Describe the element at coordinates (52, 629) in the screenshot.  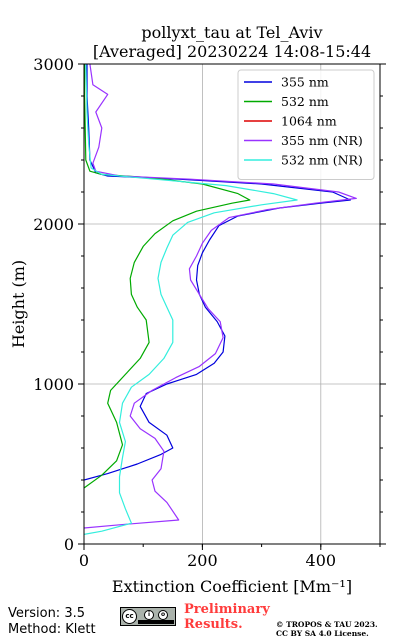
I see `method-text: Method: Klett` at that location.